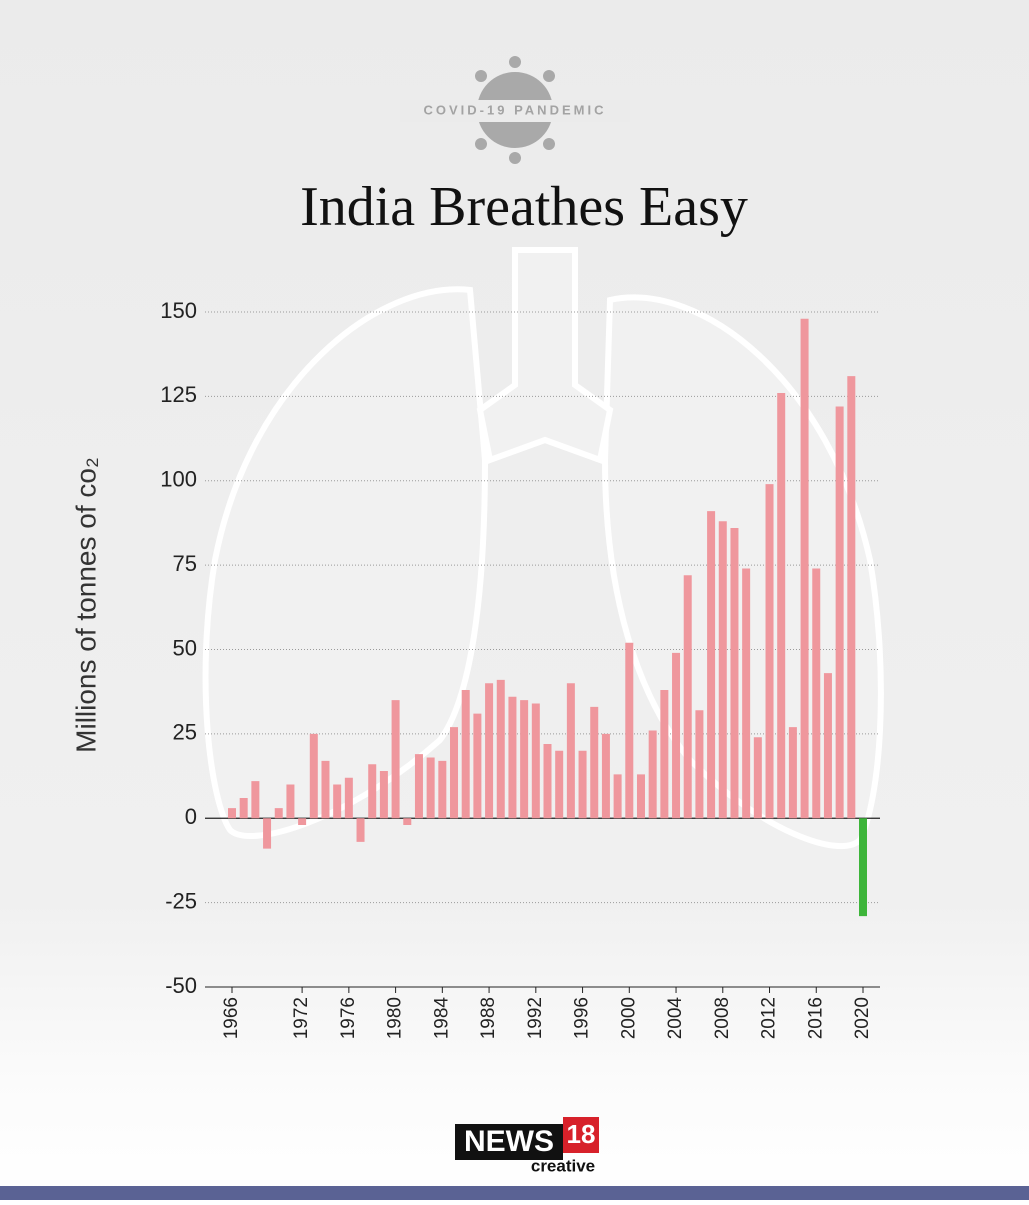 The height and width of the screenshot is (1205, 1029). I want to click on brand-number: 18, so click(581, 1134).